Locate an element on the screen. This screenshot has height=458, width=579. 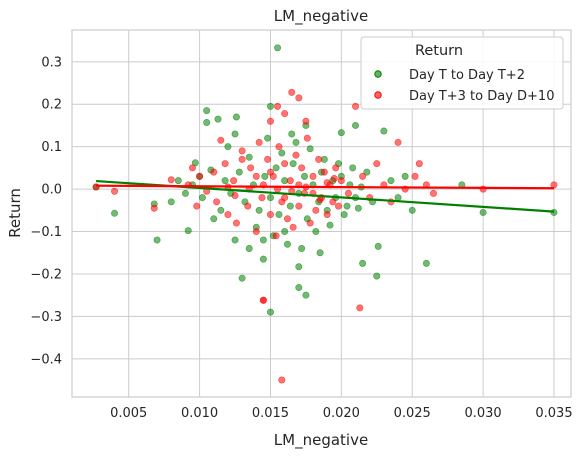
y-tick-label: −0.3 is located at coordinates (46, 317).